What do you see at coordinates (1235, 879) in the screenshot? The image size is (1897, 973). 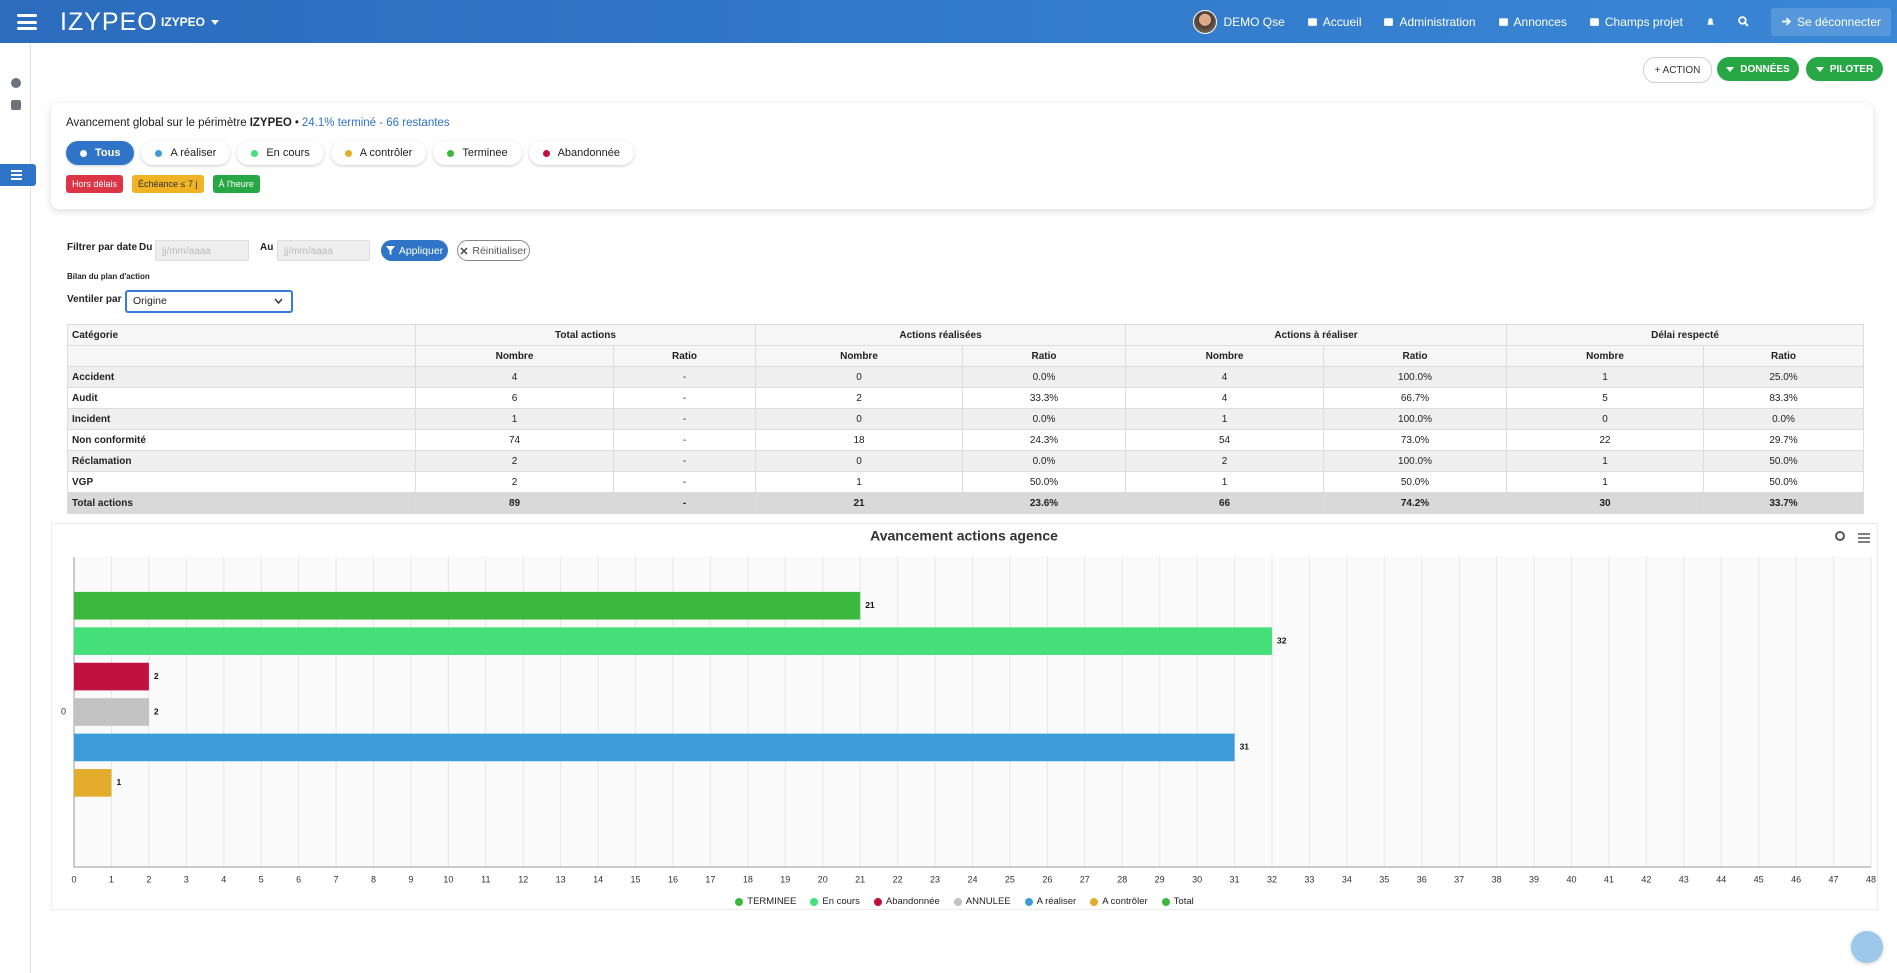 I see `x-tick-label: 31` at bounding box center [1235, 879].